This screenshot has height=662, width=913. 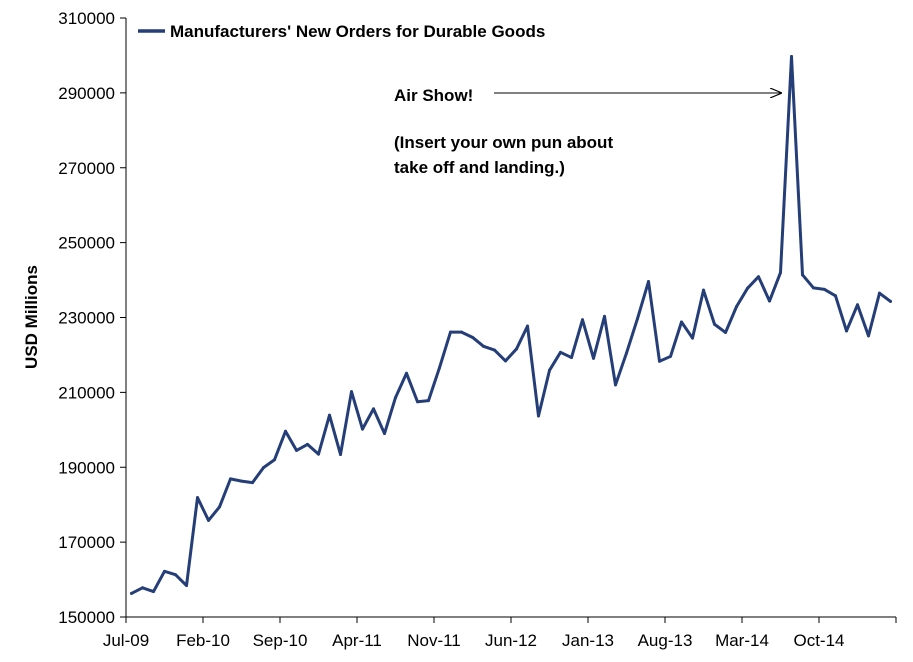 What do you see at coordinates (86, 93) in the screenshot?
I see `y-tick-label: 290000` at bounding box center [86, 93].